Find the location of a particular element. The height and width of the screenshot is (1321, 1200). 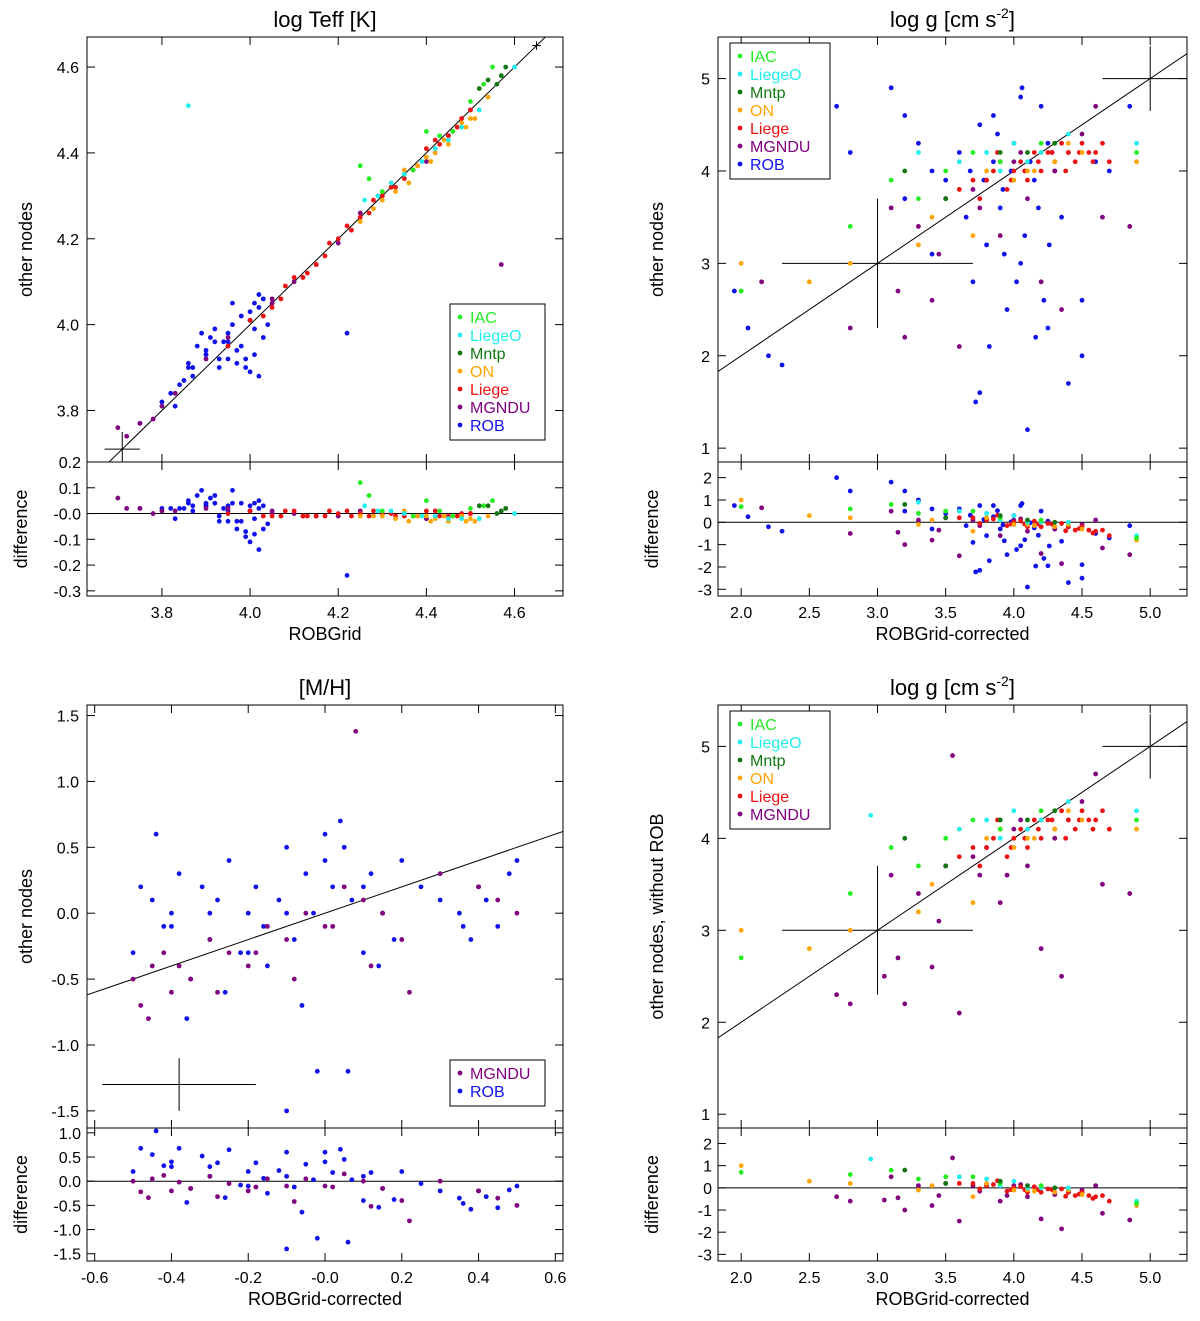

dy-tick-label: 0.2 is located at coordinates (70, 463).